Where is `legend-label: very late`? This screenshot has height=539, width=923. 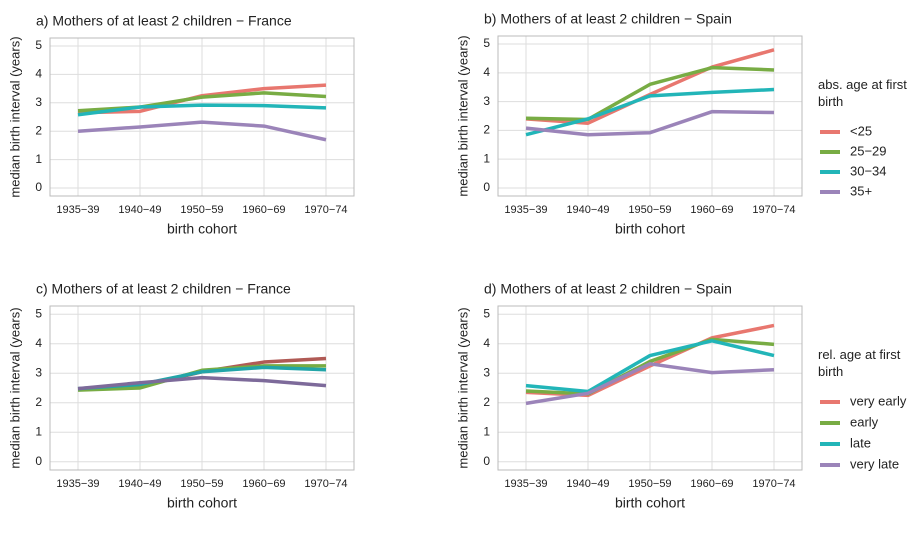
legend-label: very late is located at coordinates (874, 463).